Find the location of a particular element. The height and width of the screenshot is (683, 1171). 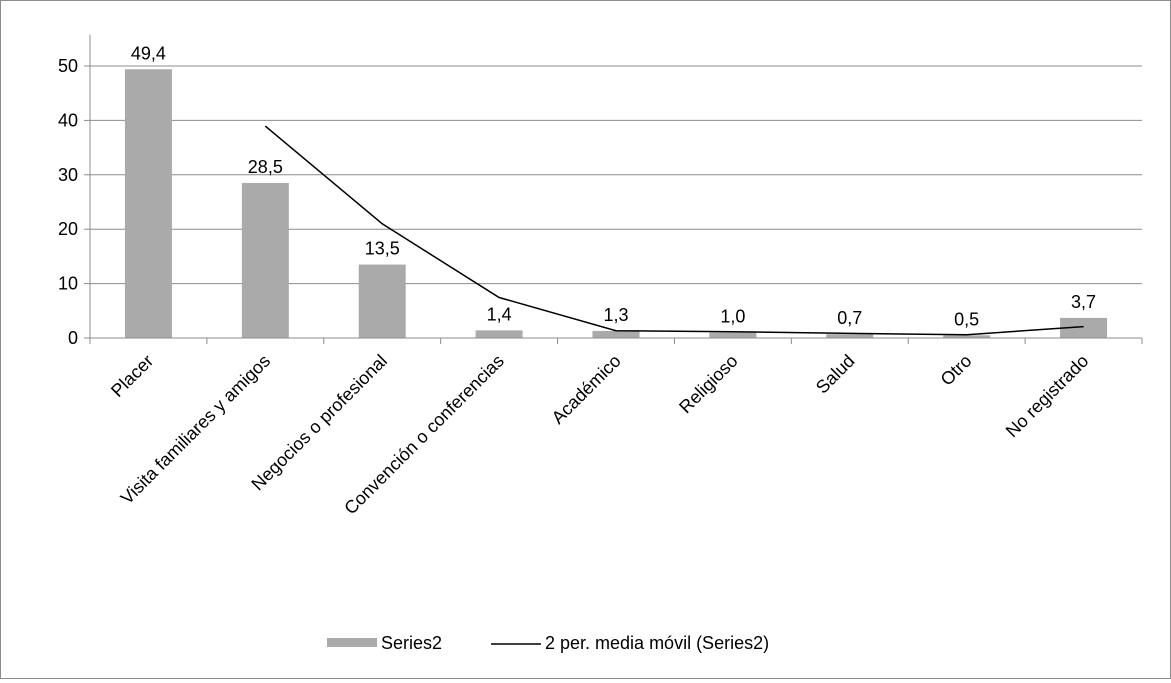

data-label: 1,4 is located at coordinates (499, 314).